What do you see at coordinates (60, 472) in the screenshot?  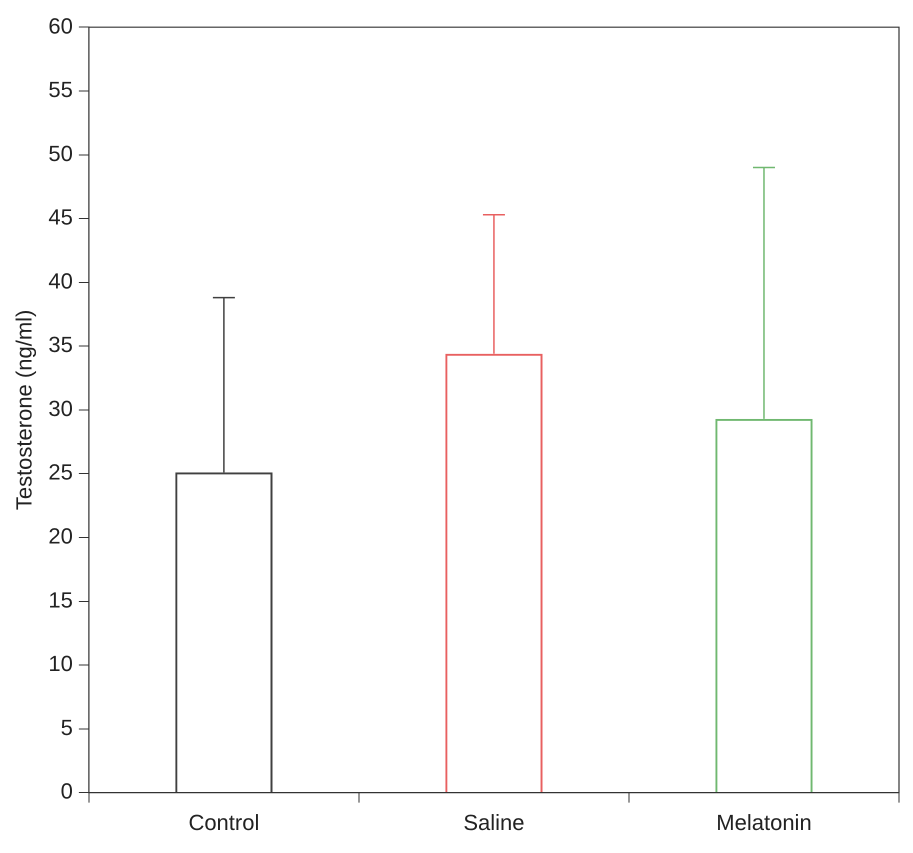 I see `y-tick-label: 25` at bounding box center [60, 472].